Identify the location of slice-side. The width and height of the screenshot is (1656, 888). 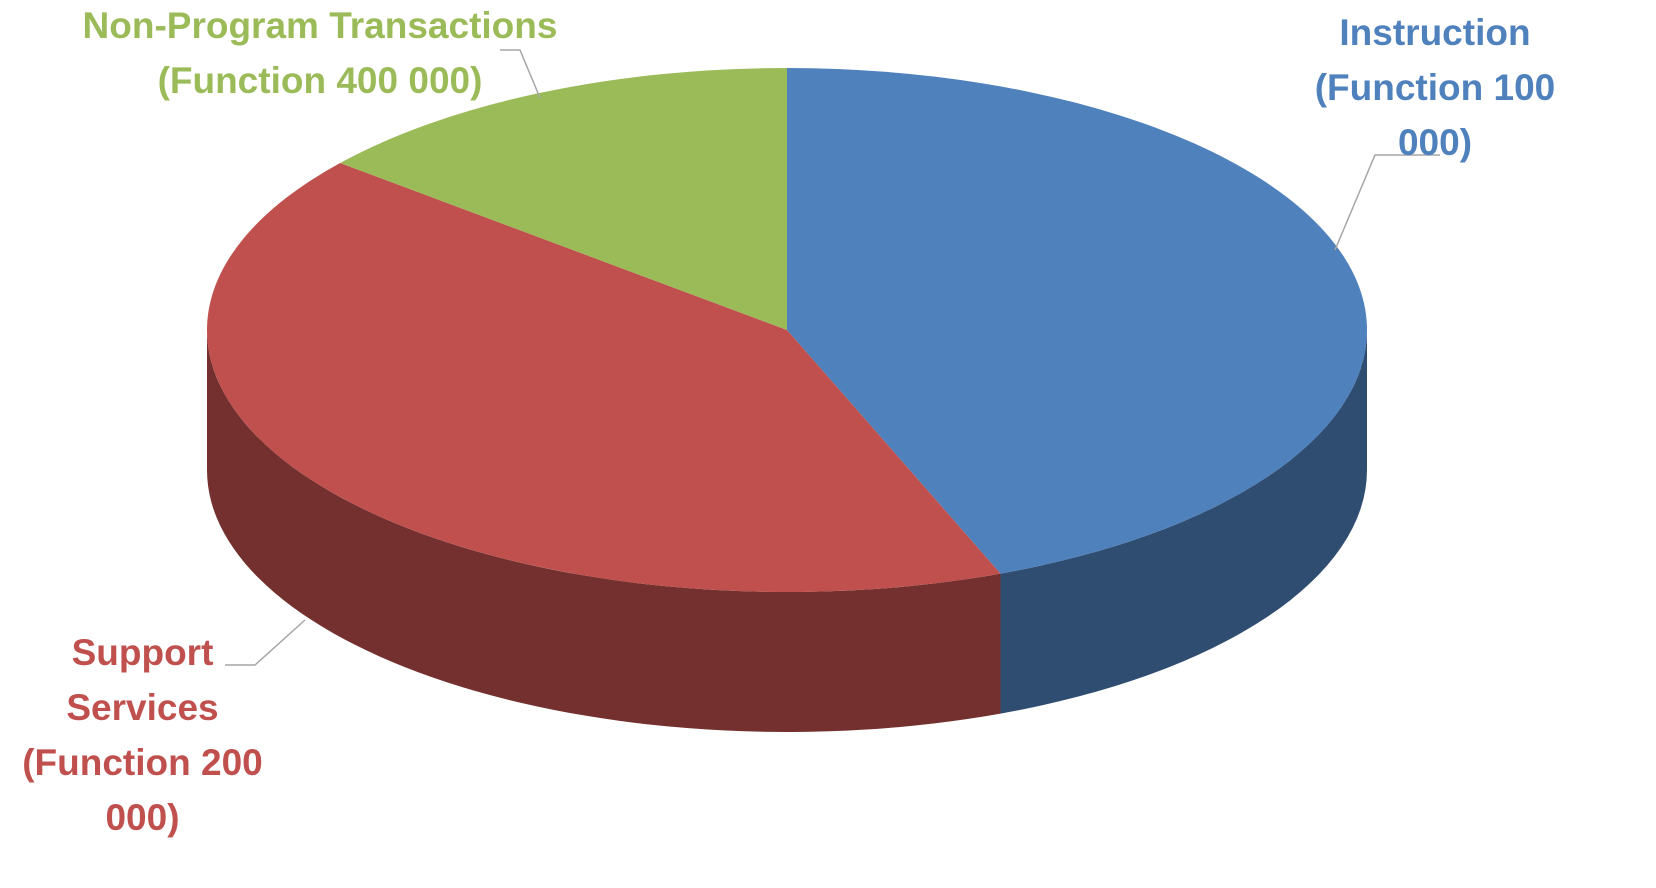
(1183, 522).